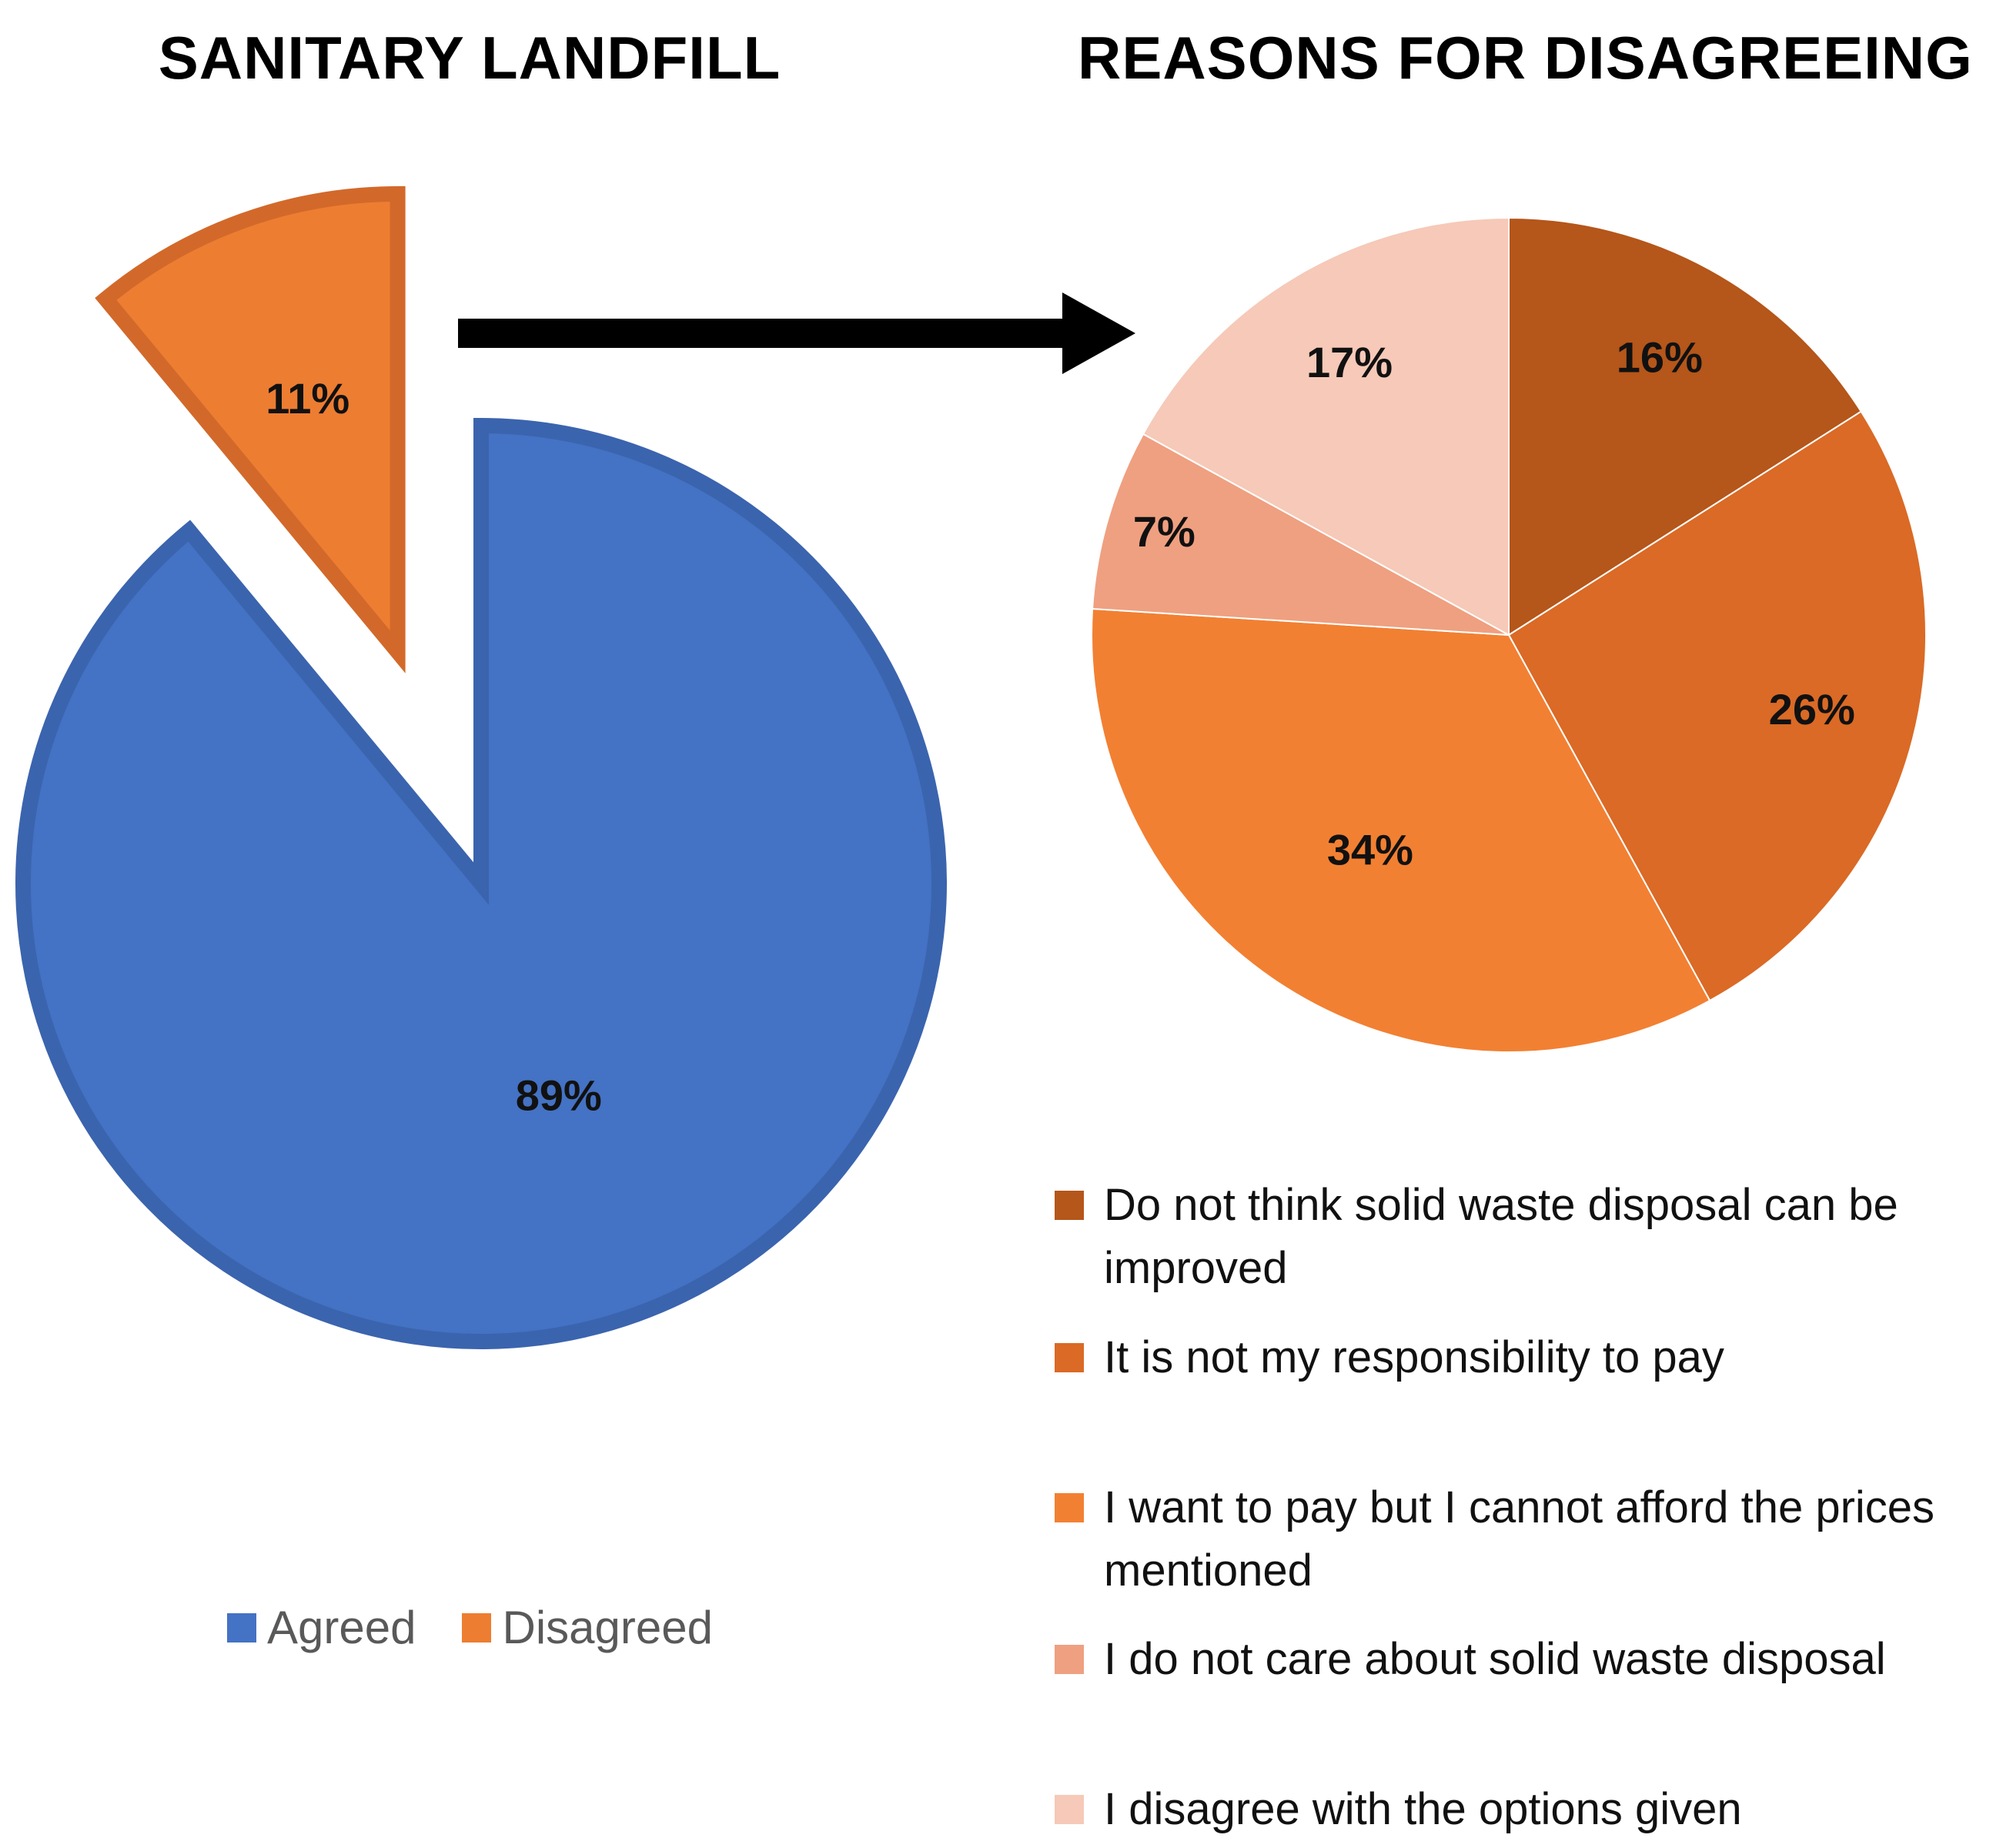  What do you see at coordinates (477, 1627) in the screenshot?
I see `legend-swatch-disagreed` at bounding box center [477, 1627].